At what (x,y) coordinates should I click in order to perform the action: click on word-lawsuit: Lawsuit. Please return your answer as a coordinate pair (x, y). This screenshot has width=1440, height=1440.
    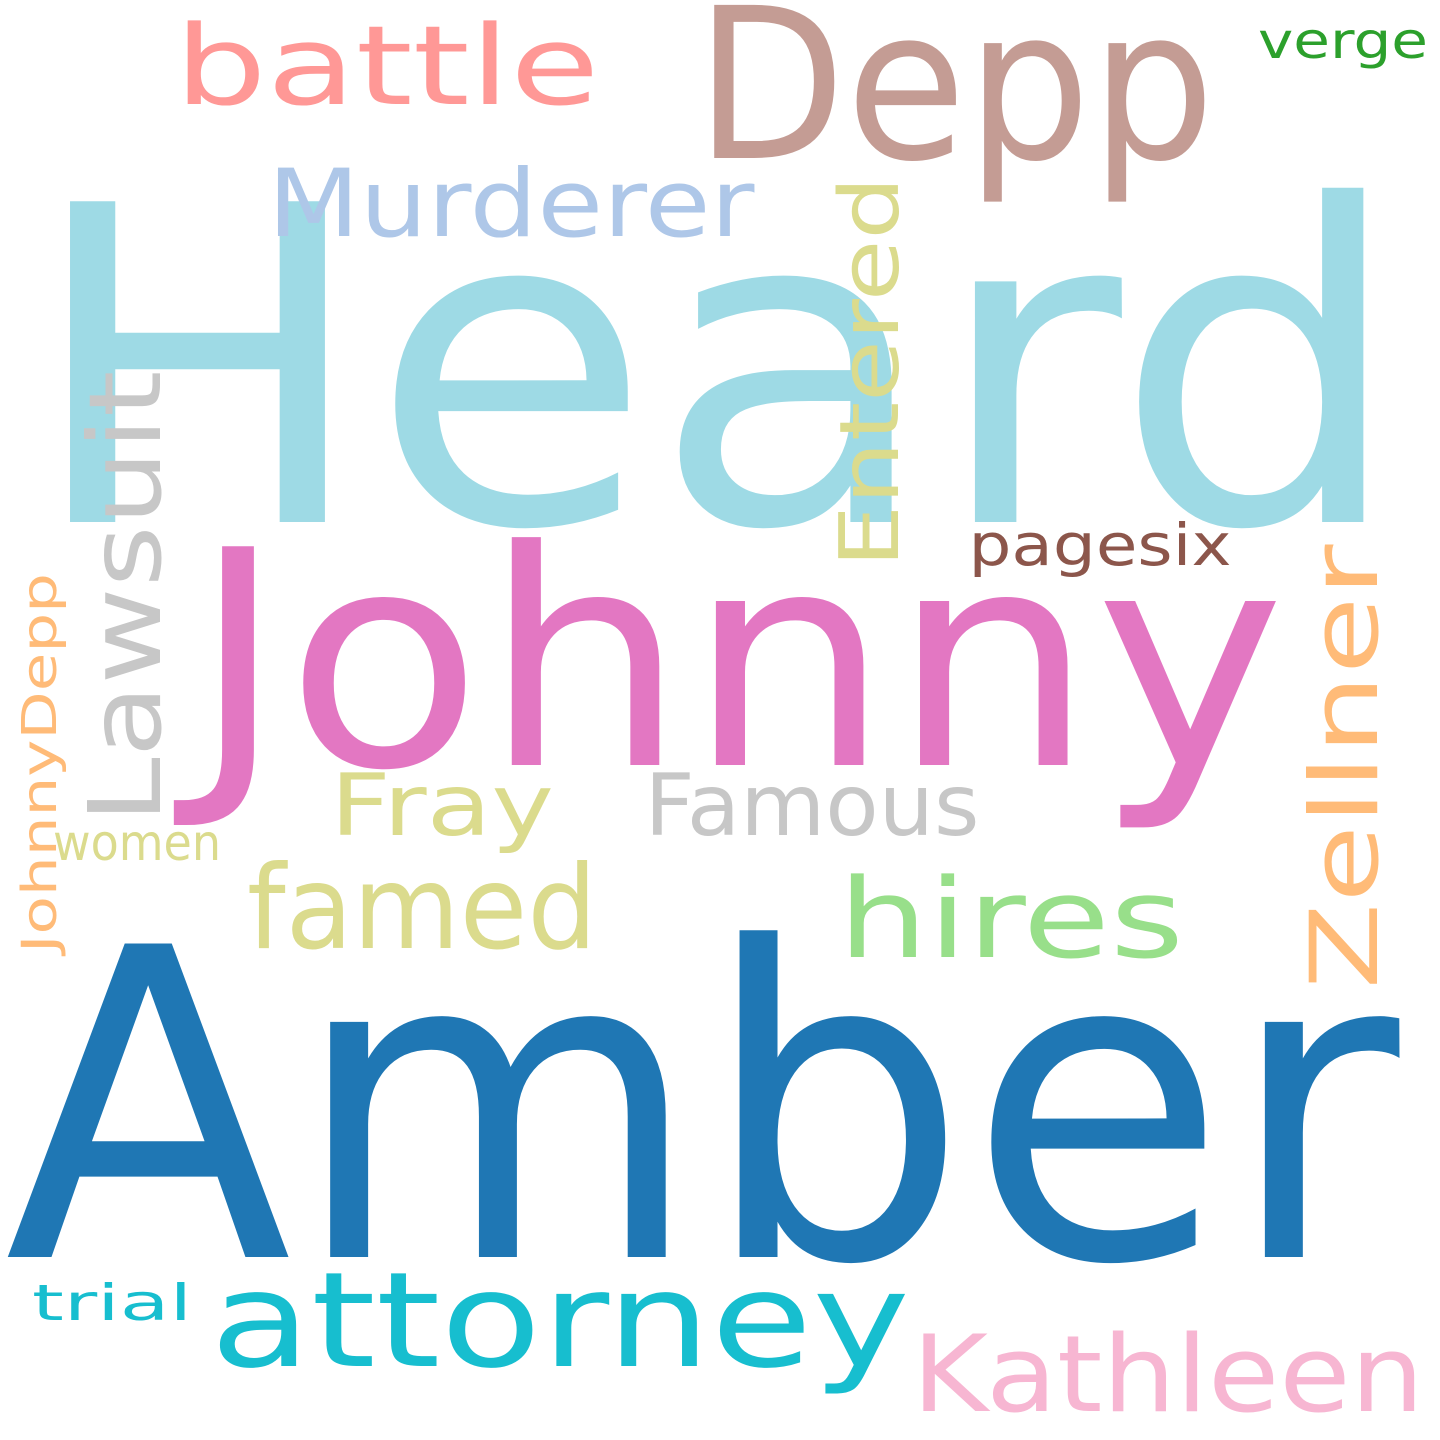
    Looking at the image, I should click on (125, 597).